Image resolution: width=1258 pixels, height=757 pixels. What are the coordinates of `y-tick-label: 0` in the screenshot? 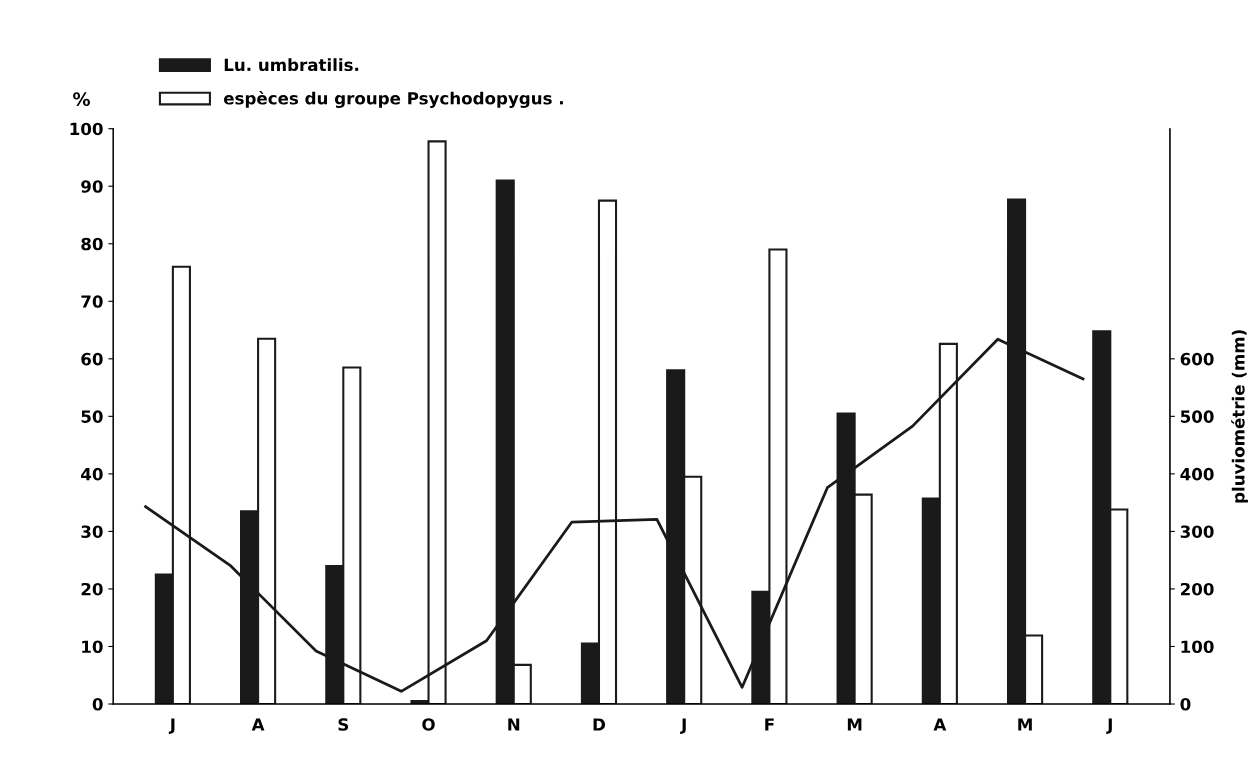 It's located at (97, 704).